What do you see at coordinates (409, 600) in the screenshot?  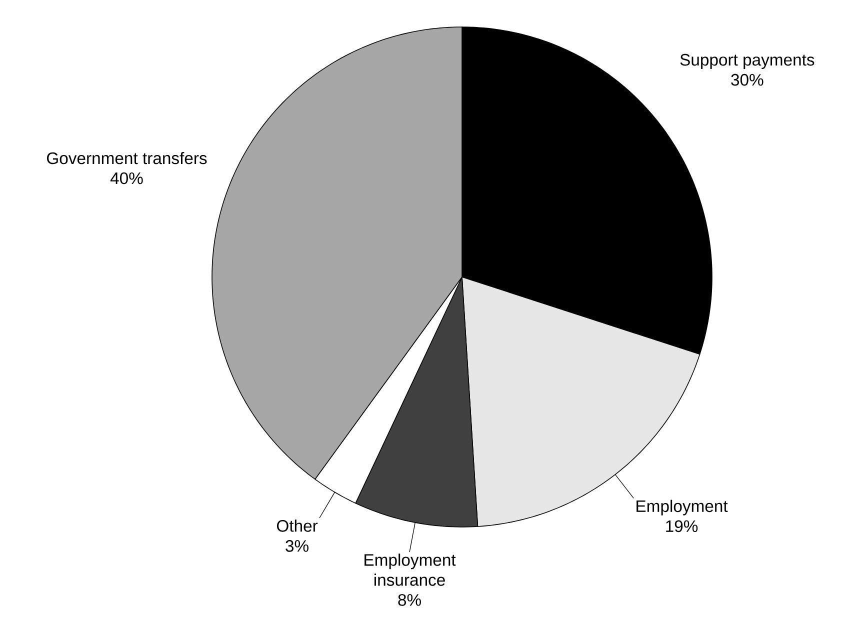 I see `data-label: 8%` at bounding box center [409, 600].